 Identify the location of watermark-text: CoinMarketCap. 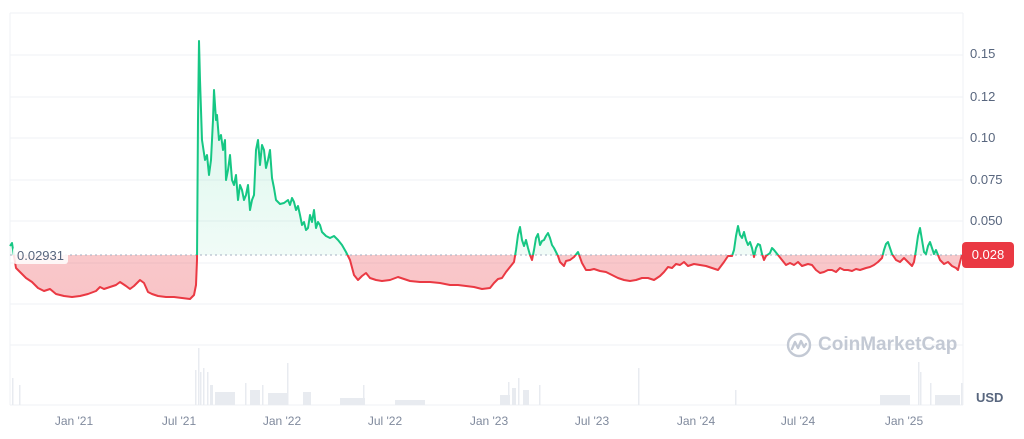
(888, 344).